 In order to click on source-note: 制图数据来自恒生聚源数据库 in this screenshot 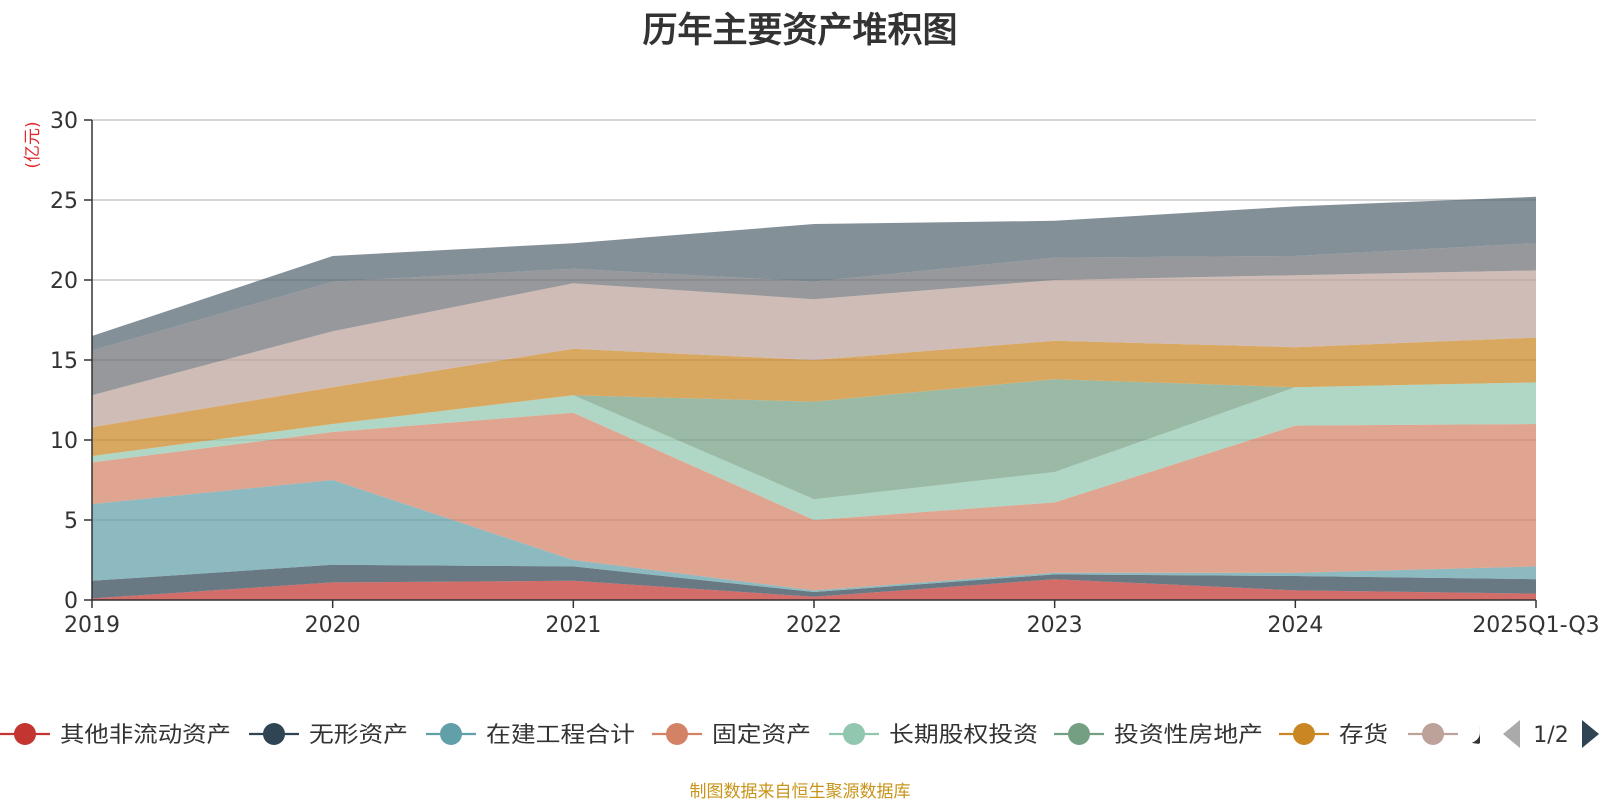, I will do `click(800, 792)`.